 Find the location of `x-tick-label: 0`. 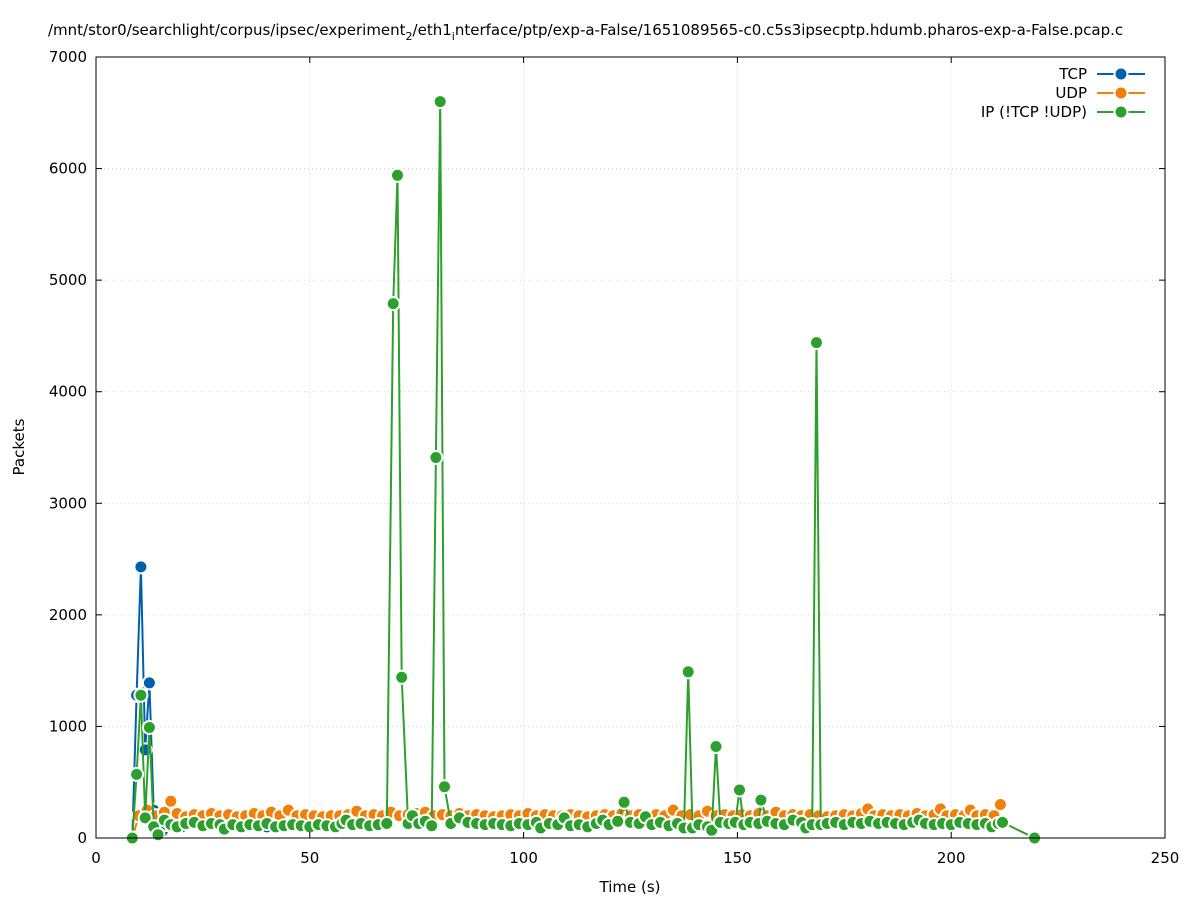

x-tick-label: 0 is located at coordinates (96, 858).